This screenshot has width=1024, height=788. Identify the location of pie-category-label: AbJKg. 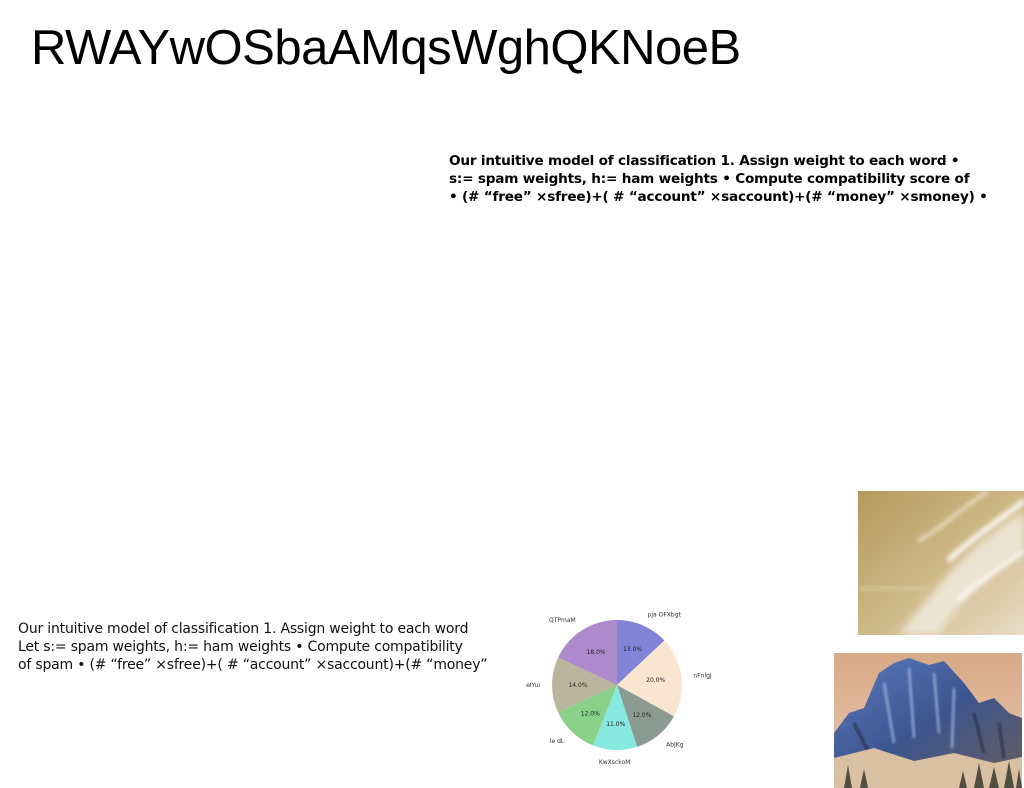
(675, 744).